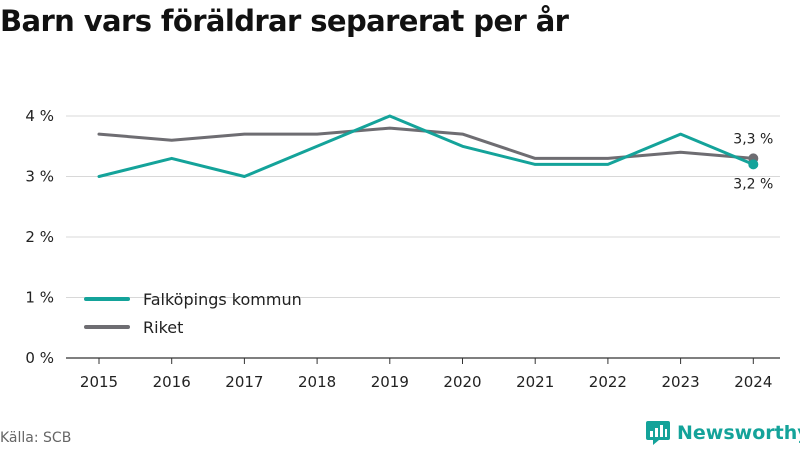  Describe the element at coordinates (172, 382) in the screenshot. I see `x-tick-label: 2016` at that location.